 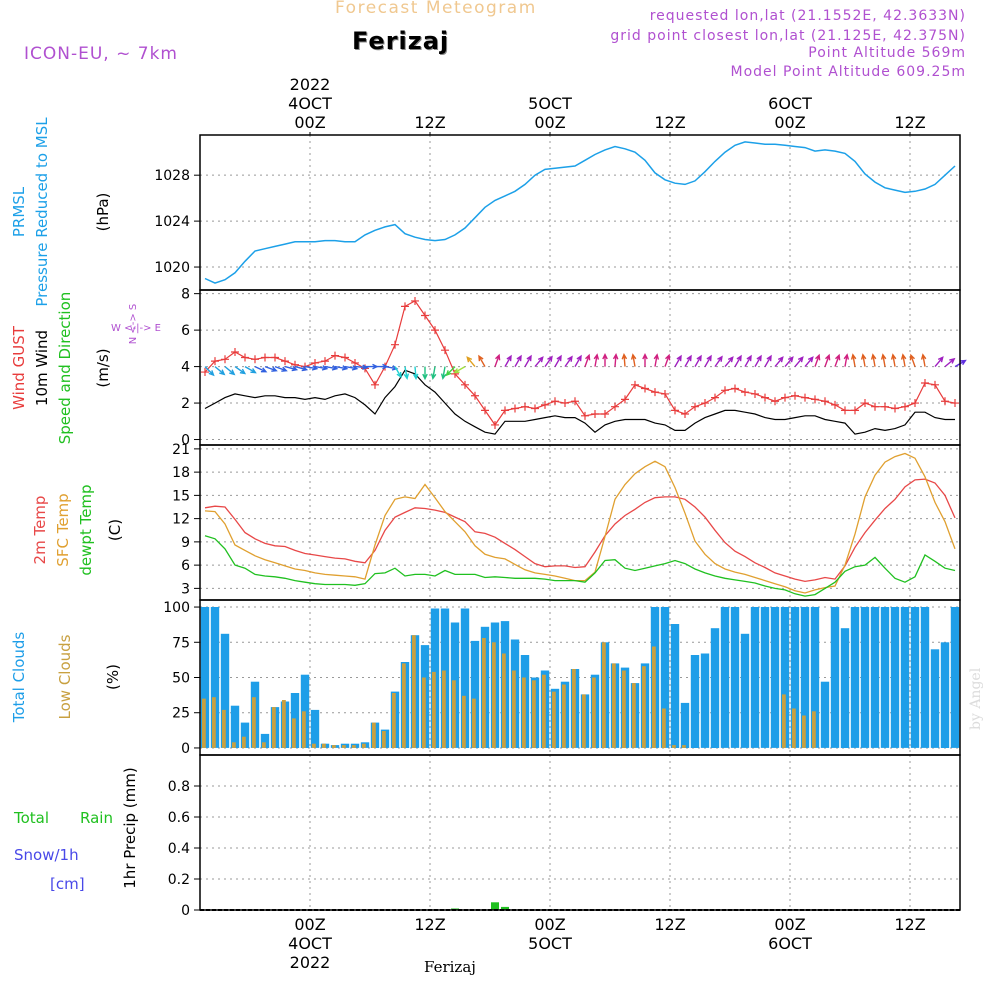 What do you see at coordinates (580, 363) in the screenshot?
I see `gust-line` at bounding box center [580, 363].